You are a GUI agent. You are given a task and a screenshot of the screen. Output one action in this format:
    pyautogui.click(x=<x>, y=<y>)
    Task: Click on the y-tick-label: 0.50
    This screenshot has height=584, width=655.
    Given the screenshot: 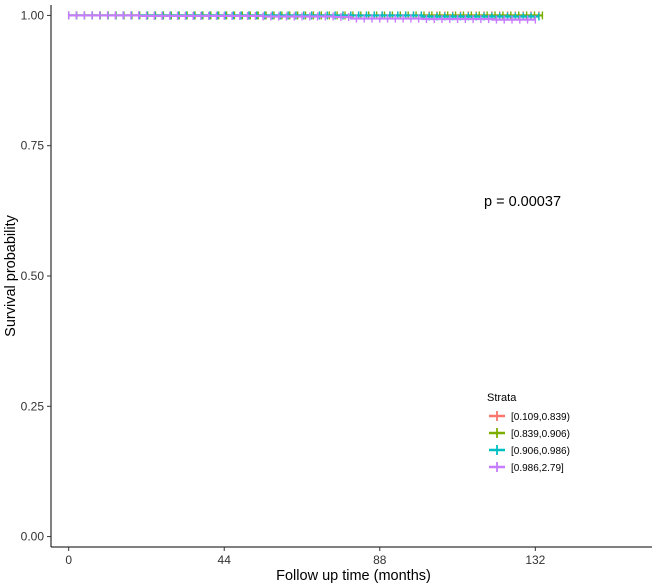 What is the action you would take?
    pyautogui.click(x=33, y=276)
    